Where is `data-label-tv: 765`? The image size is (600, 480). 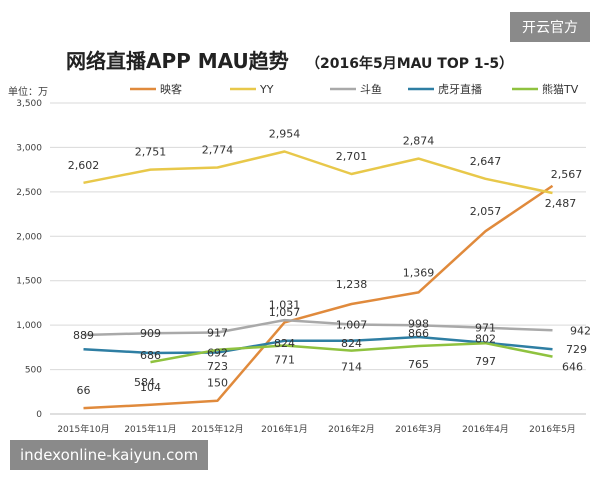
data-label-tv: 765 is located at coordinates (418, 364).